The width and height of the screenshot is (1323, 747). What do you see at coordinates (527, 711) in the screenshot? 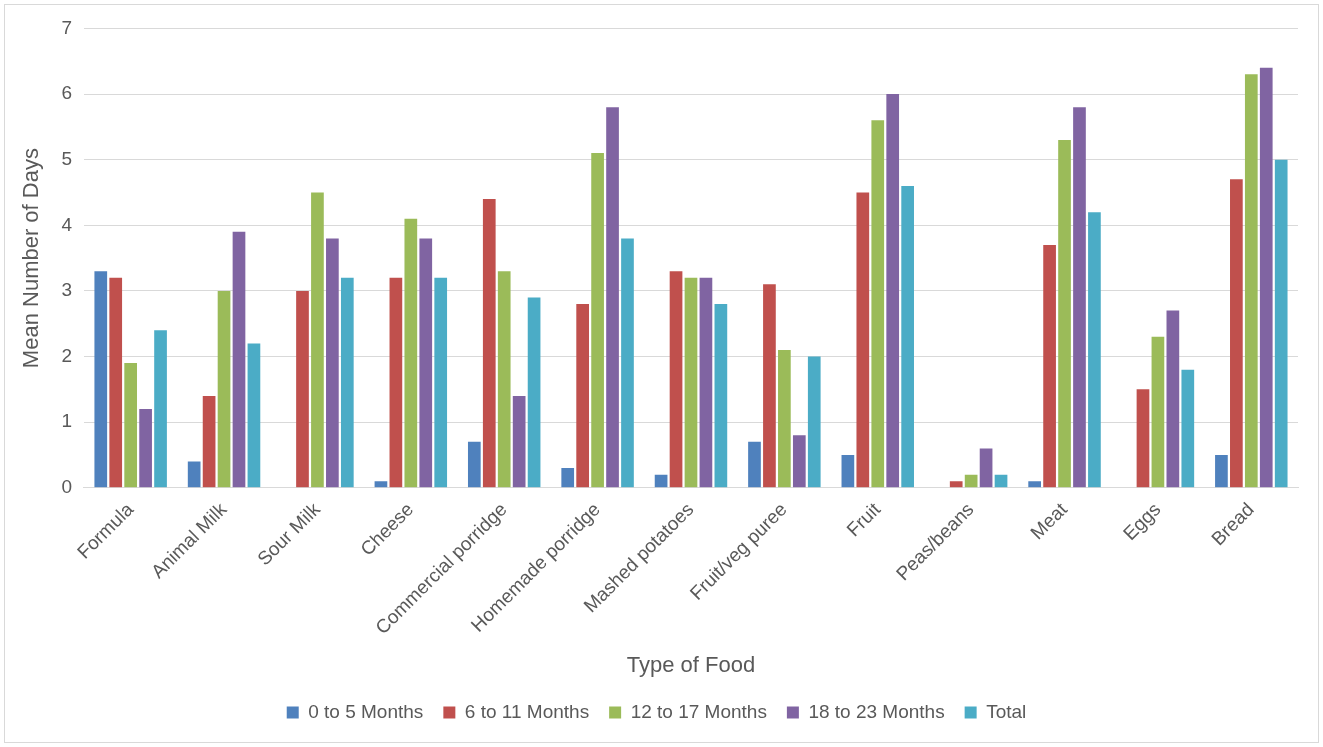
I see `legend-label: 6 to 11 Months` at bounding box center [527, 711].